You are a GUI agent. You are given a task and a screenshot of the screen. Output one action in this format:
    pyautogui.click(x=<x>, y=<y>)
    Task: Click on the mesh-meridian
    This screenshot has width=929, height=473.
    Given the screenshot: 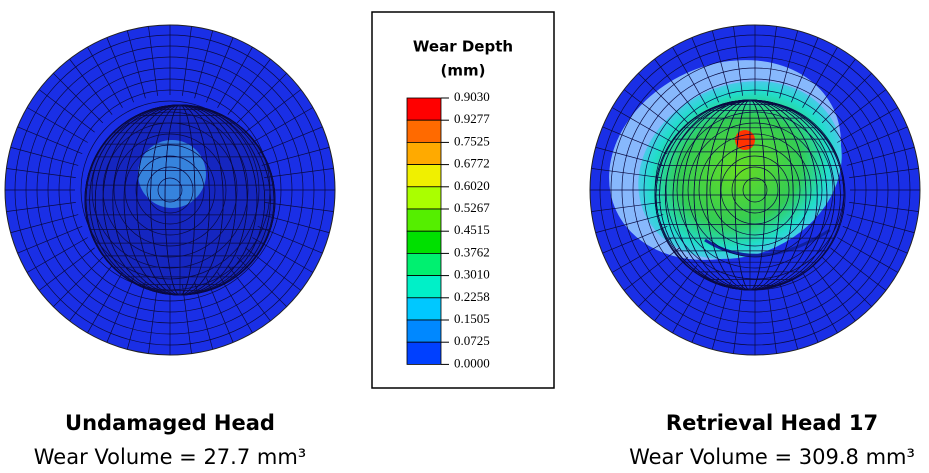 What is the action you would take?
    pyautogui.click(x=180, y=200)
    